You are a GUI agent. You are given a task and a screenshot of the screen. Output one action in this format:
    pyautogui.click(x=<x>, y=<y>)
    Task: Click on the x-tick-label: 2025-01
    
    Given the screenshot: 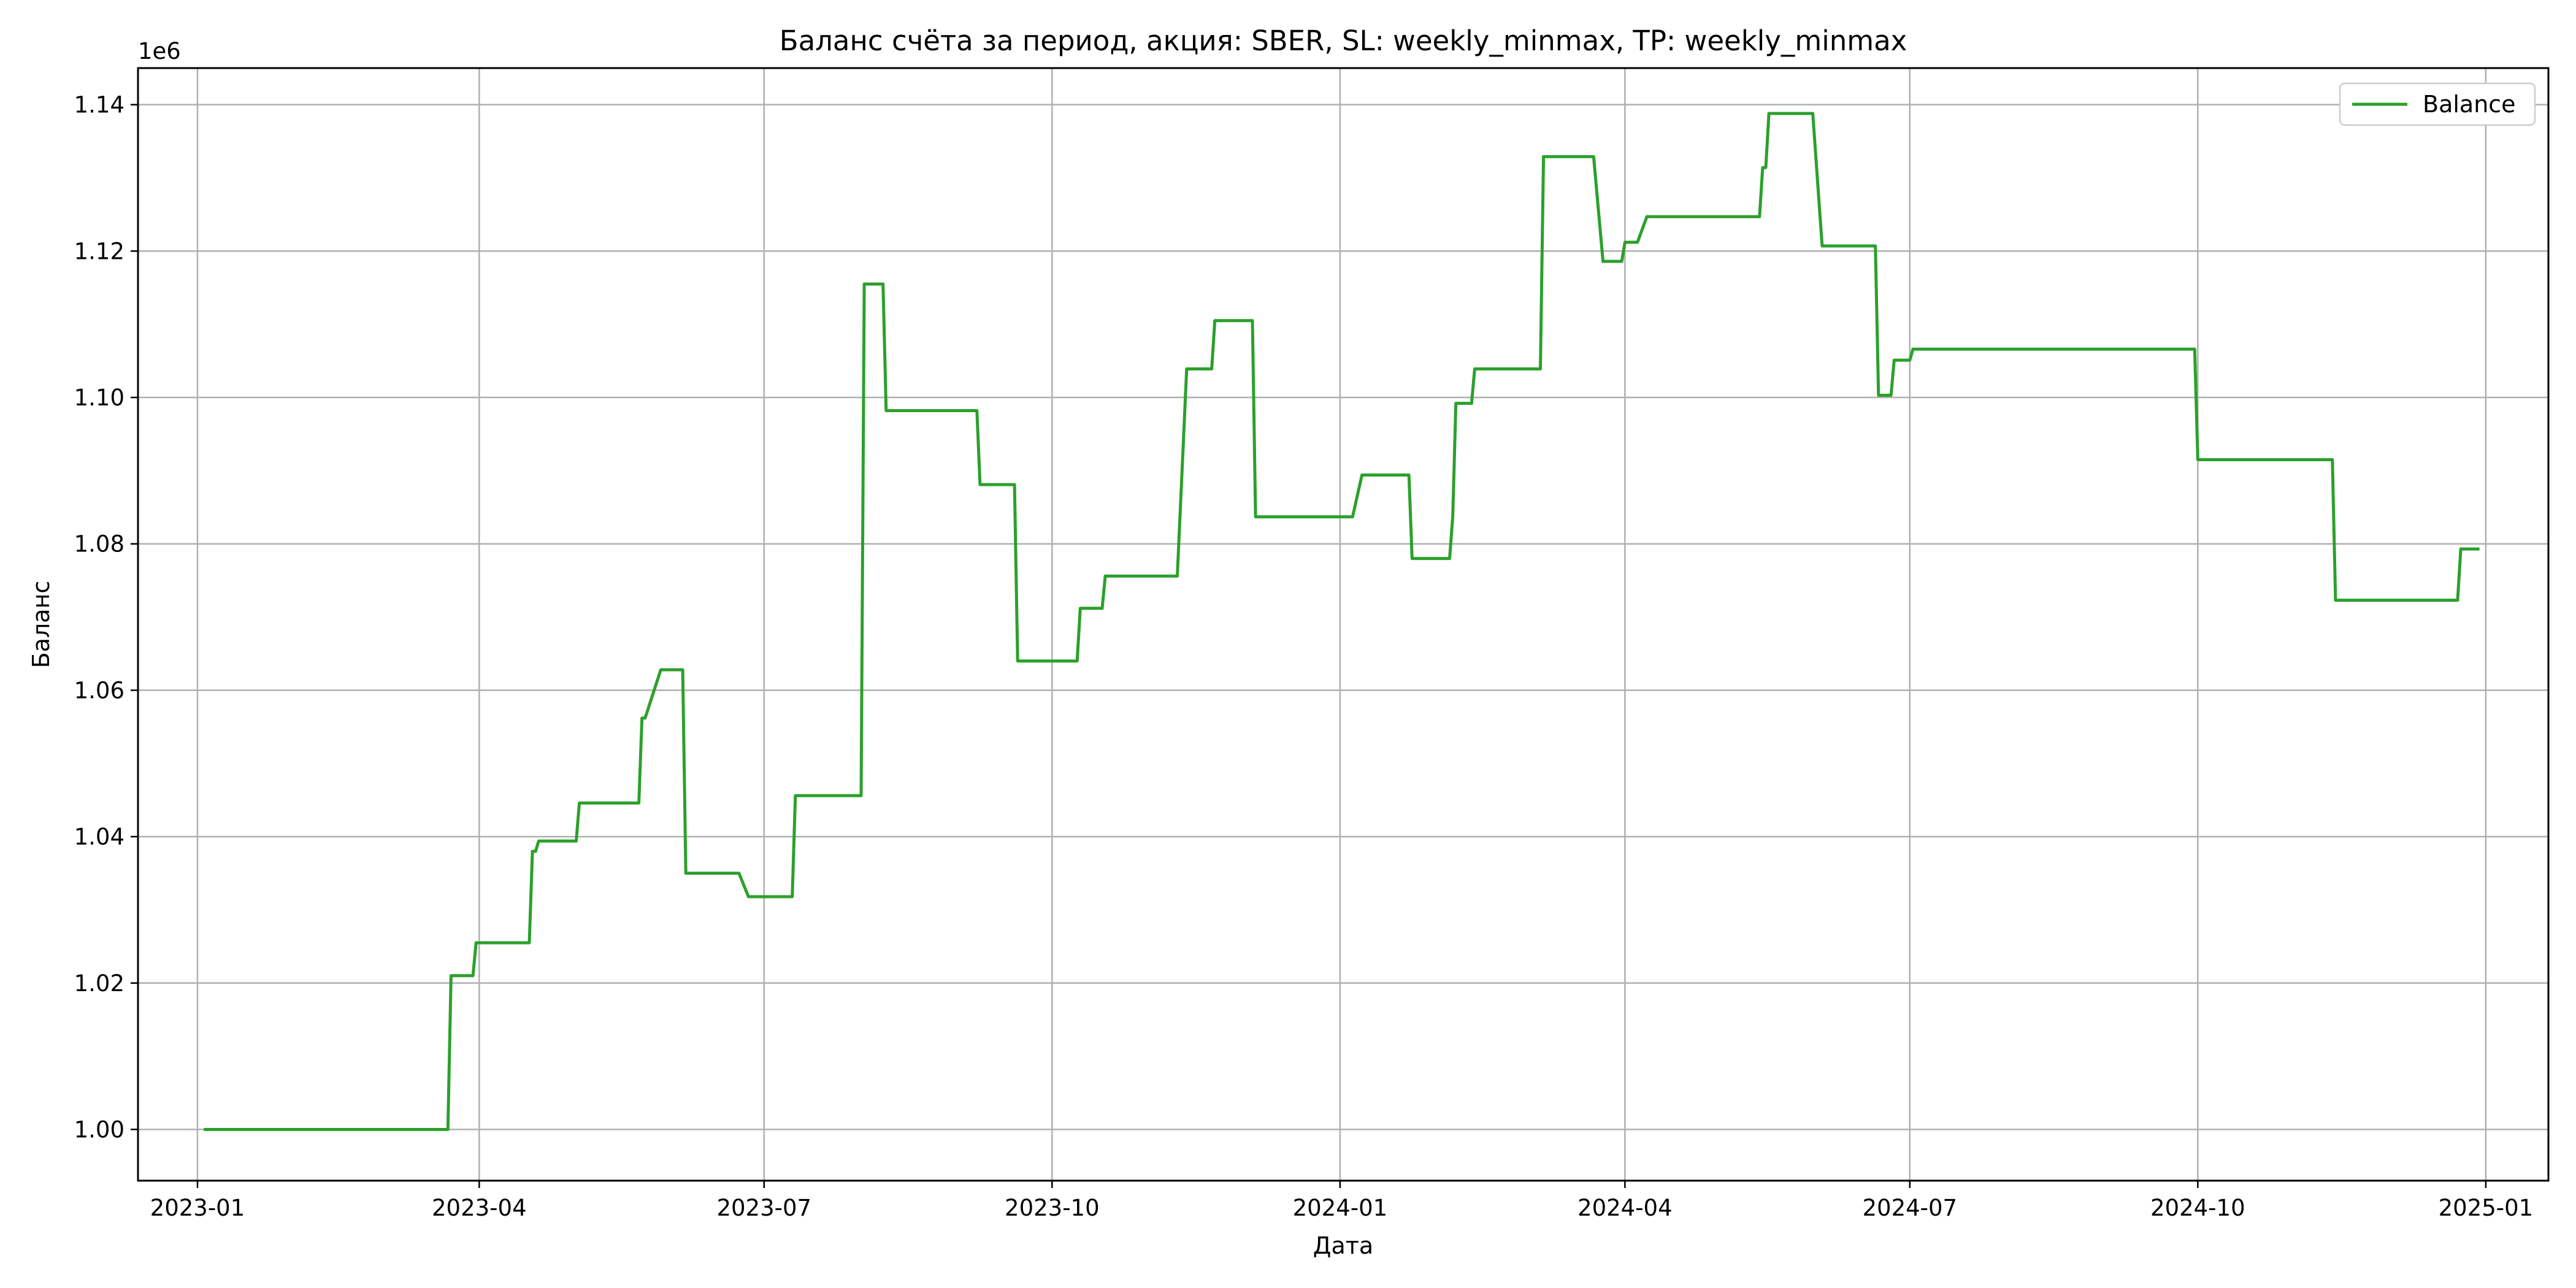 What is the action you would take?
    pyautogui.click(x=2486, y=1208)
    